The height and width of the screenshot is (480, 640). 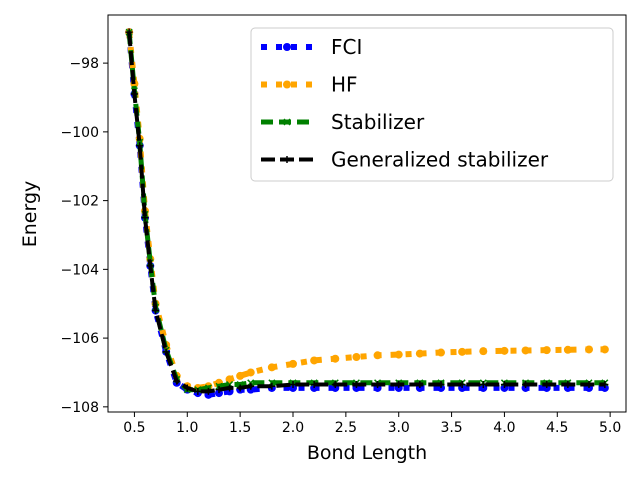 What do you see at coordinates (610, 428) in the screenshot?
I see `x-tick-label: 5.0` at bounding box center [610, 428].